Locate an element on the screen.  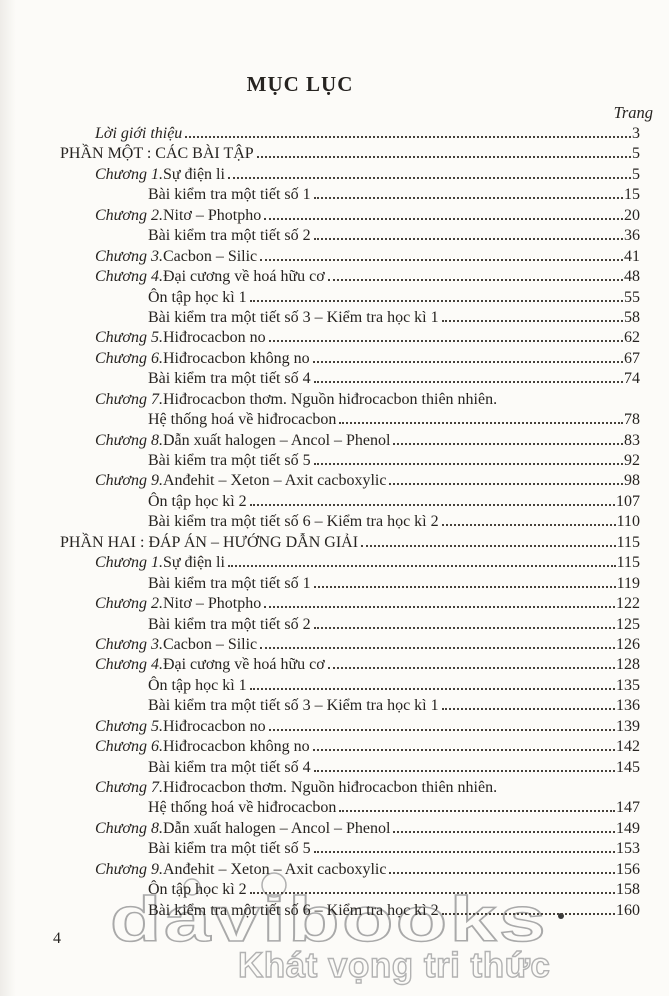
toc-row: PHẦN MỘT : CÁC BÀI TẬP 5 is located at coordinates (350, 154).